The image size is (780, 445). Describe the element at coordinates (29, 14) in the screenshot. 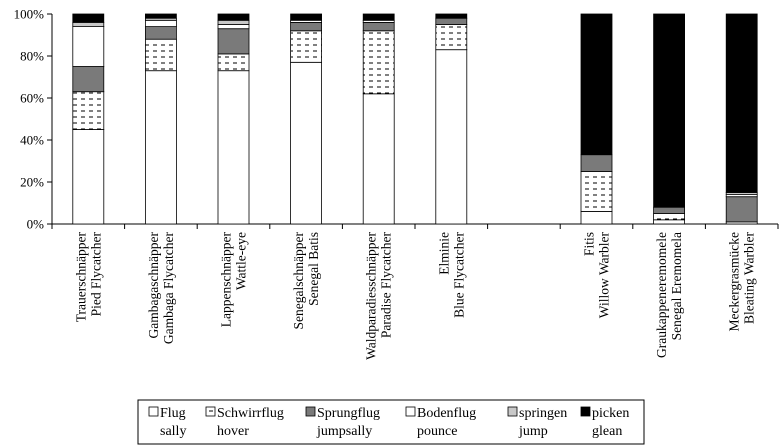

I see `y-tick-label: 100%` at that location.